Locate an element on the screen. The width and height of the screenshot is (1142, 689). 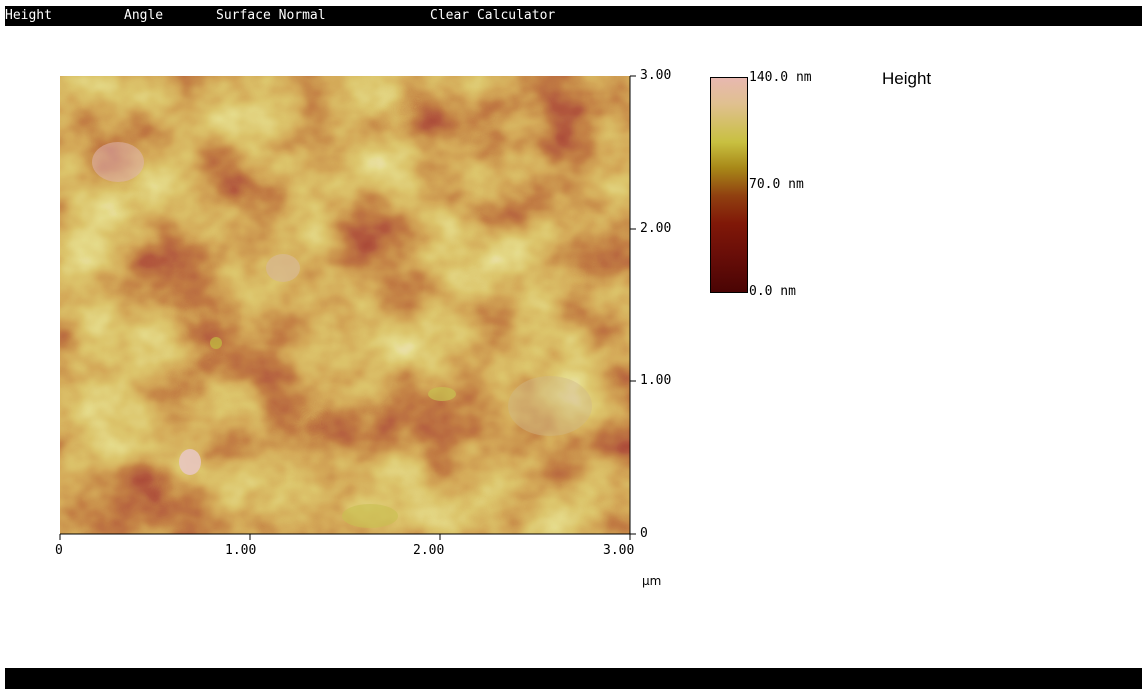
colorbar-min-label: 0.0 nm is located at coordinates (772, 291).